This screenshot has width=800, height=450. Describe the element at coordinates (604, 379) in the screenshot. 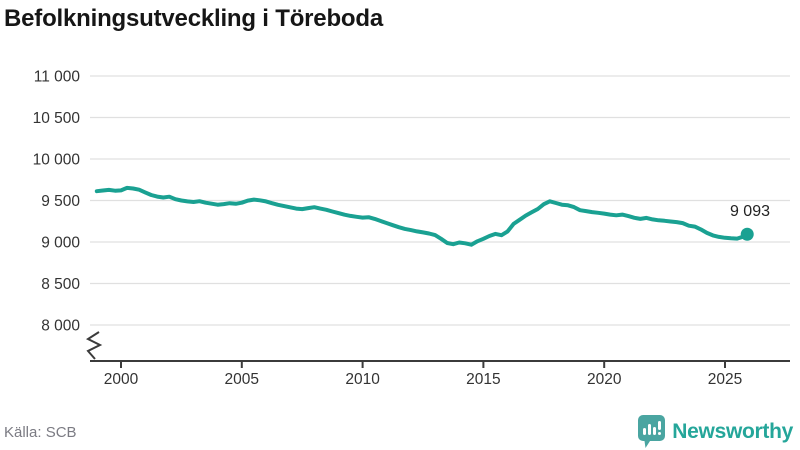

I see `x-axis-tick-label: 2020` at that location.